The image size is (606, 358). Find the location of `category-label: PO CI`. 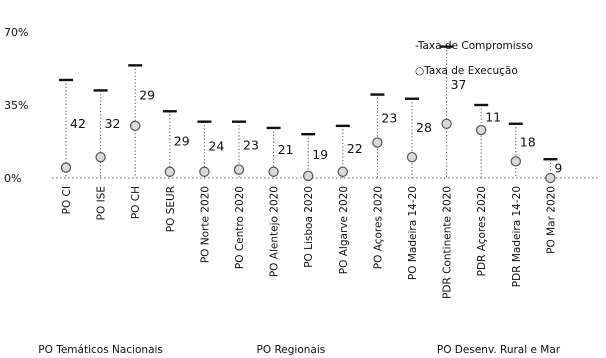

category-label: PO CI is located at coordinates (67, 200).